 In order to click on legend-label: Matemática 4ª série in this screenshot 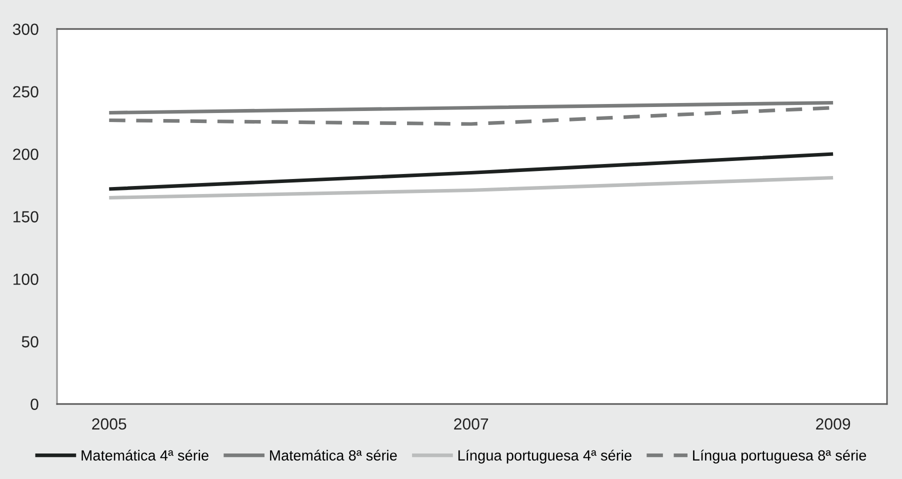, I will do `click(145, 455)`.